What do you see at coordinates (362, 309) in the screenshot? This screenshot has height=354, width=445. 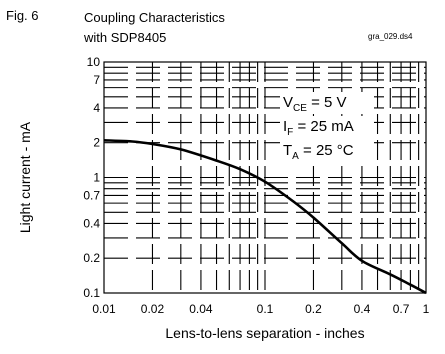 I see `x-tick-label: 0.4` at bounding box center [362, 309].